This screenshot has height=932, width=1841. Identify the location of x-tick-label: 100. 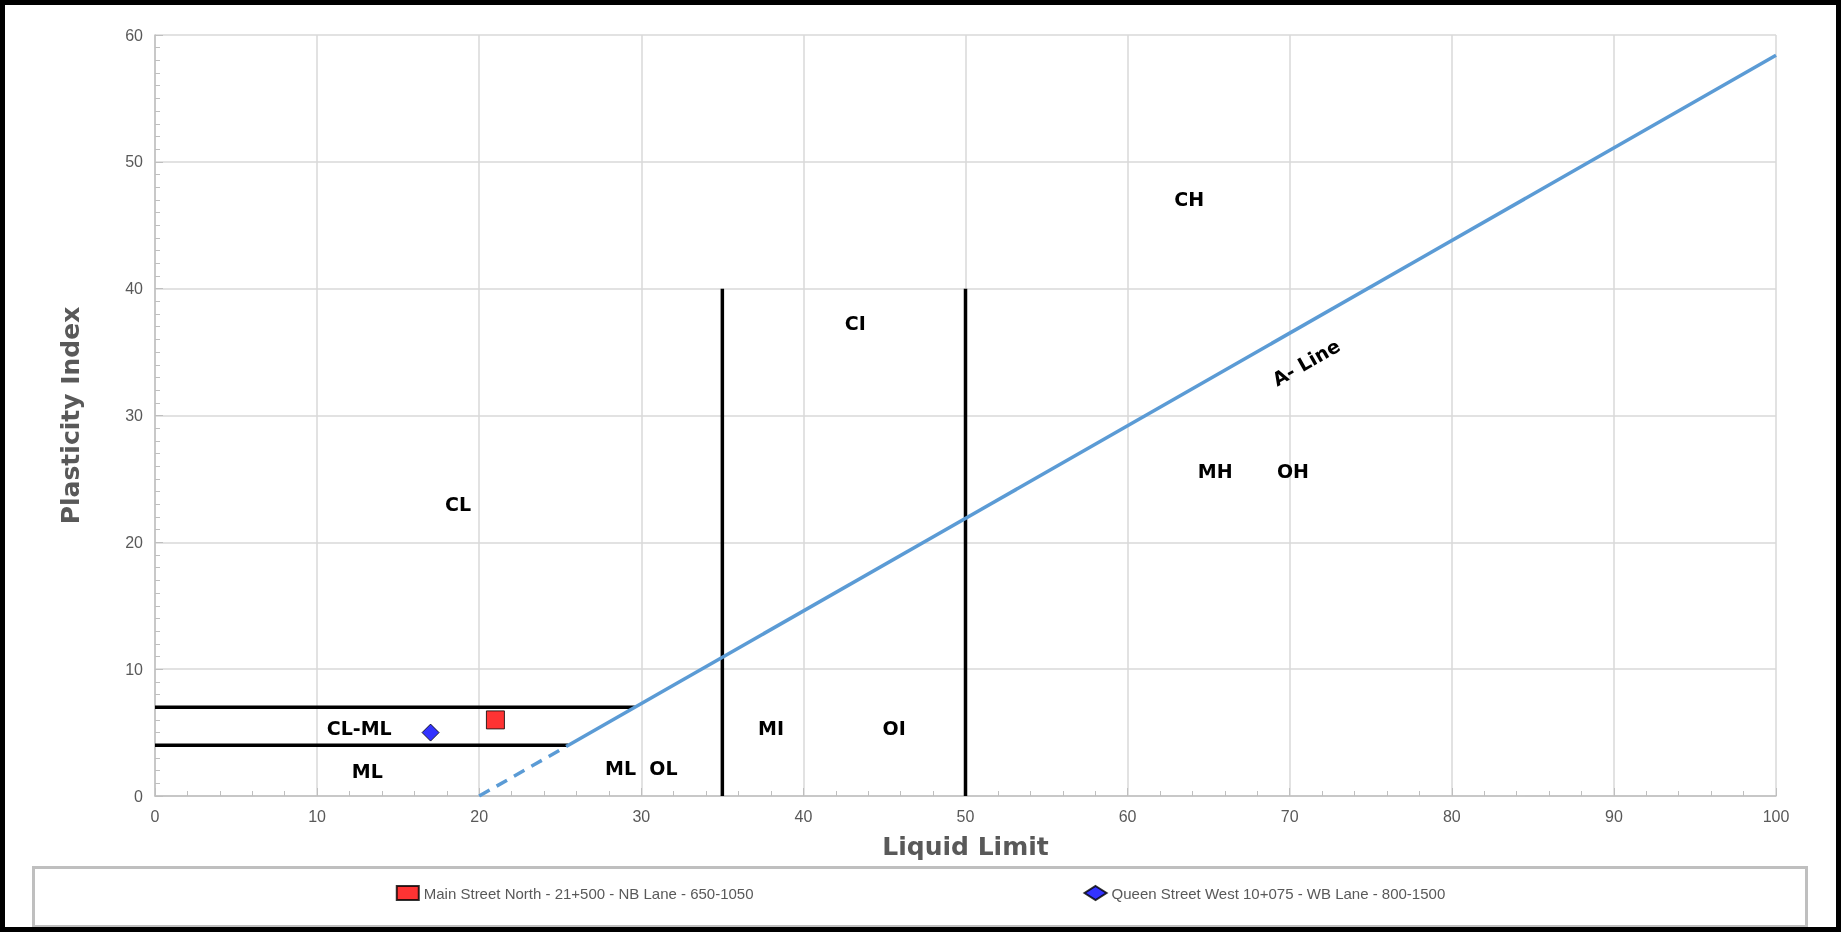
(1776, 816).